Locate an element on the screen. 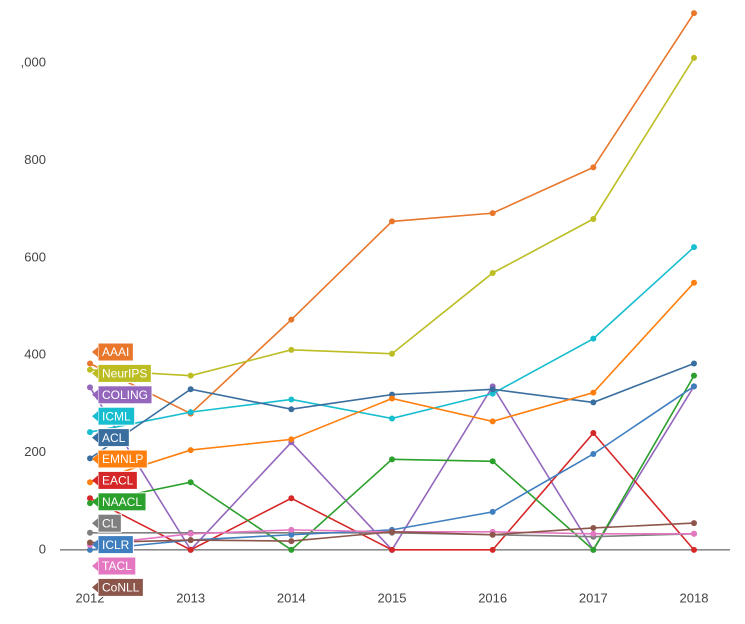 Image resolution: width=745 pixels, height=624 pixels. series-tag: TACL is located at coordinates (114, 566).